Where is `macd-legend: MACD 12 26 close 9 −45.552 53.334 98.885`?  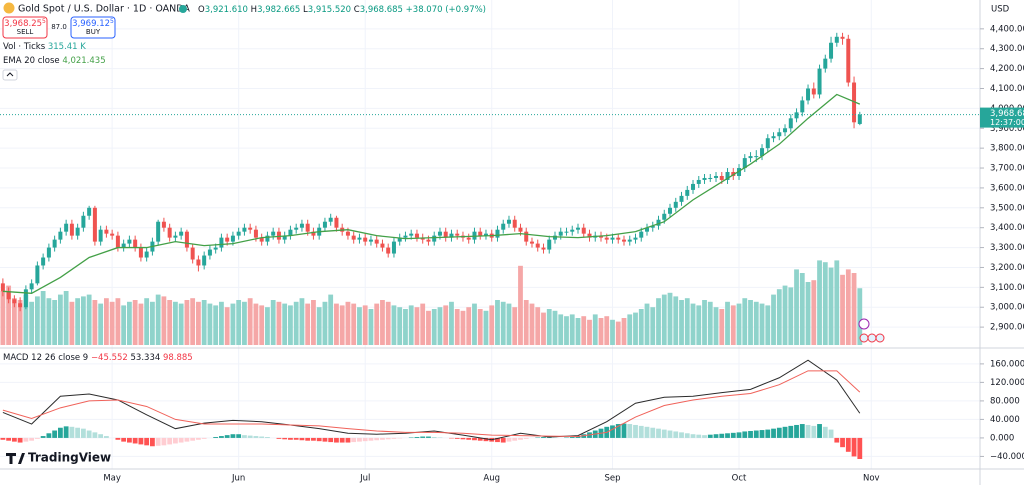 macd-legend: MACD 12 26 close 9 −45.552 53.334 98.885 is located at coordinates (98, 358).